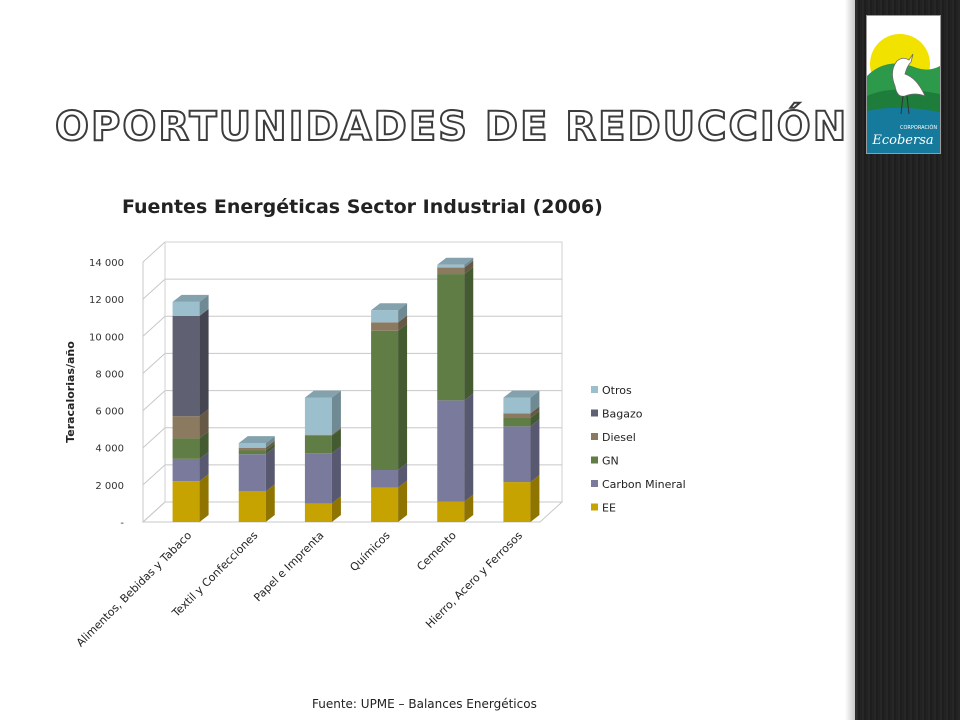  What do you see at coordinates (644, 484) in the screenshot?
I see `legend-label: Carbon Mineral` at bounding box center [644, 484].